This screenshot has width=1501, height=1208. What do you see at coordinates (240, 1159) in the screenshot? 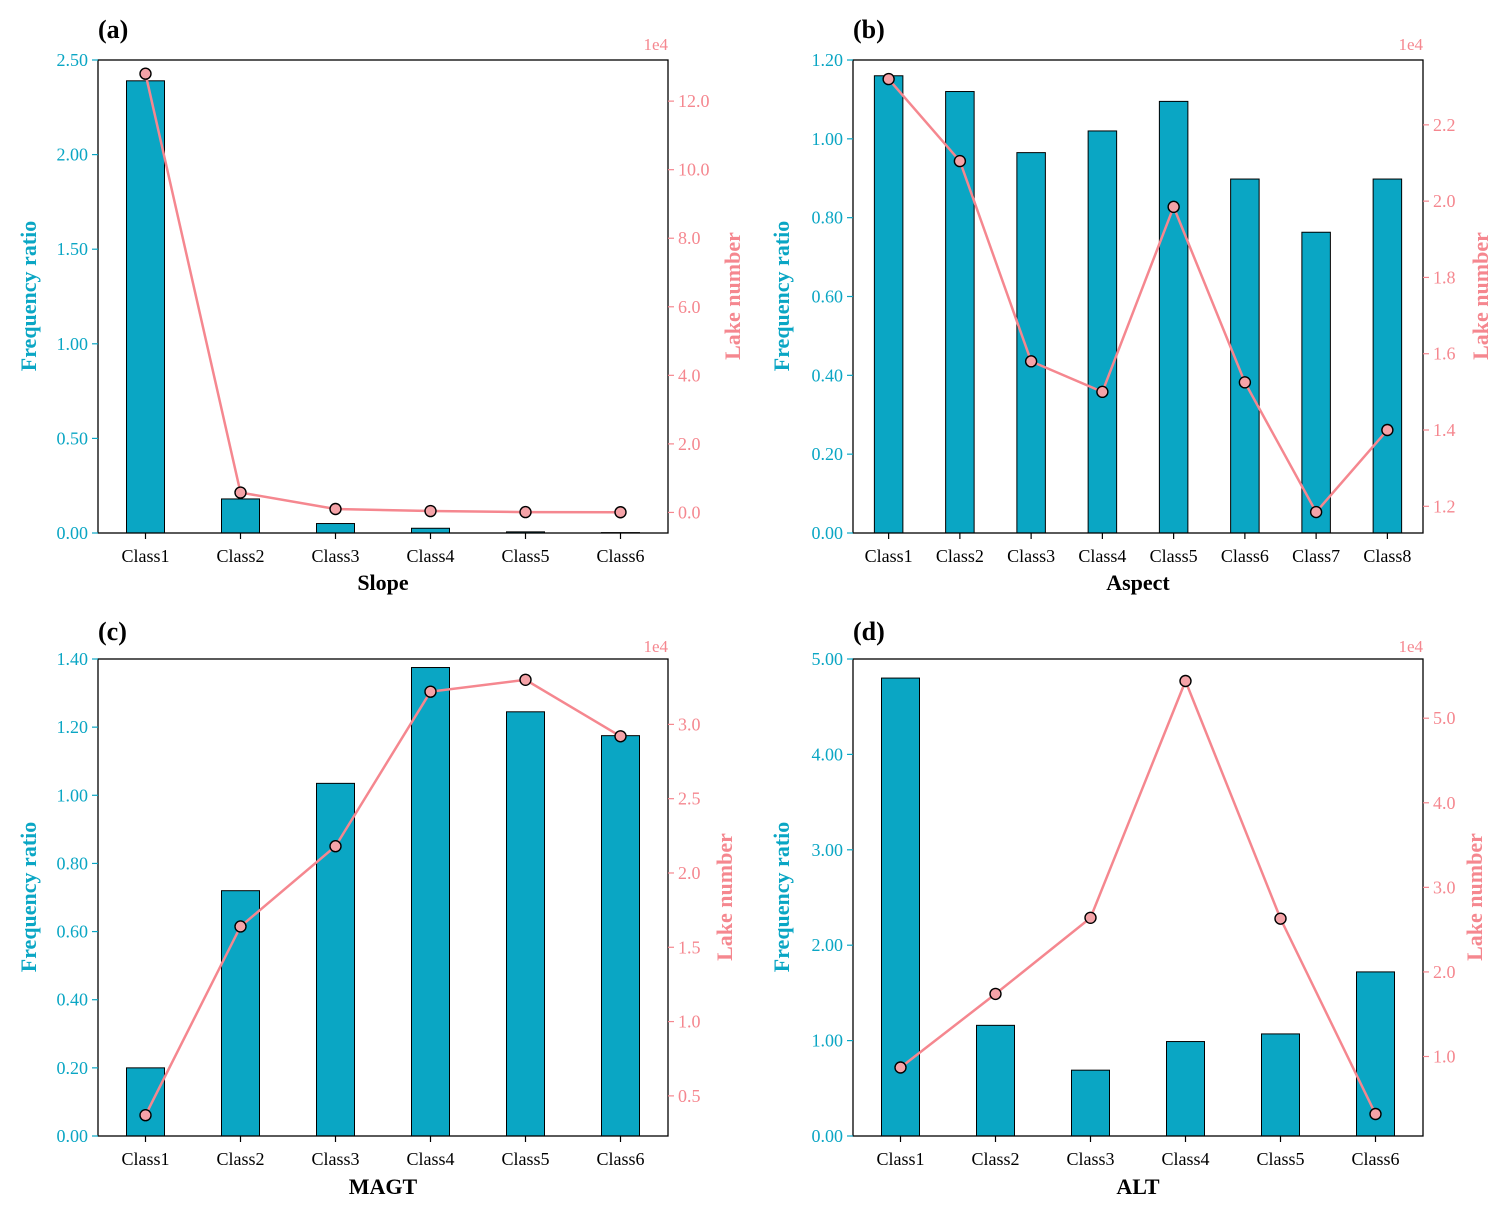
I see `x-tick-label: Class2` at bounding box center [240, 1159].